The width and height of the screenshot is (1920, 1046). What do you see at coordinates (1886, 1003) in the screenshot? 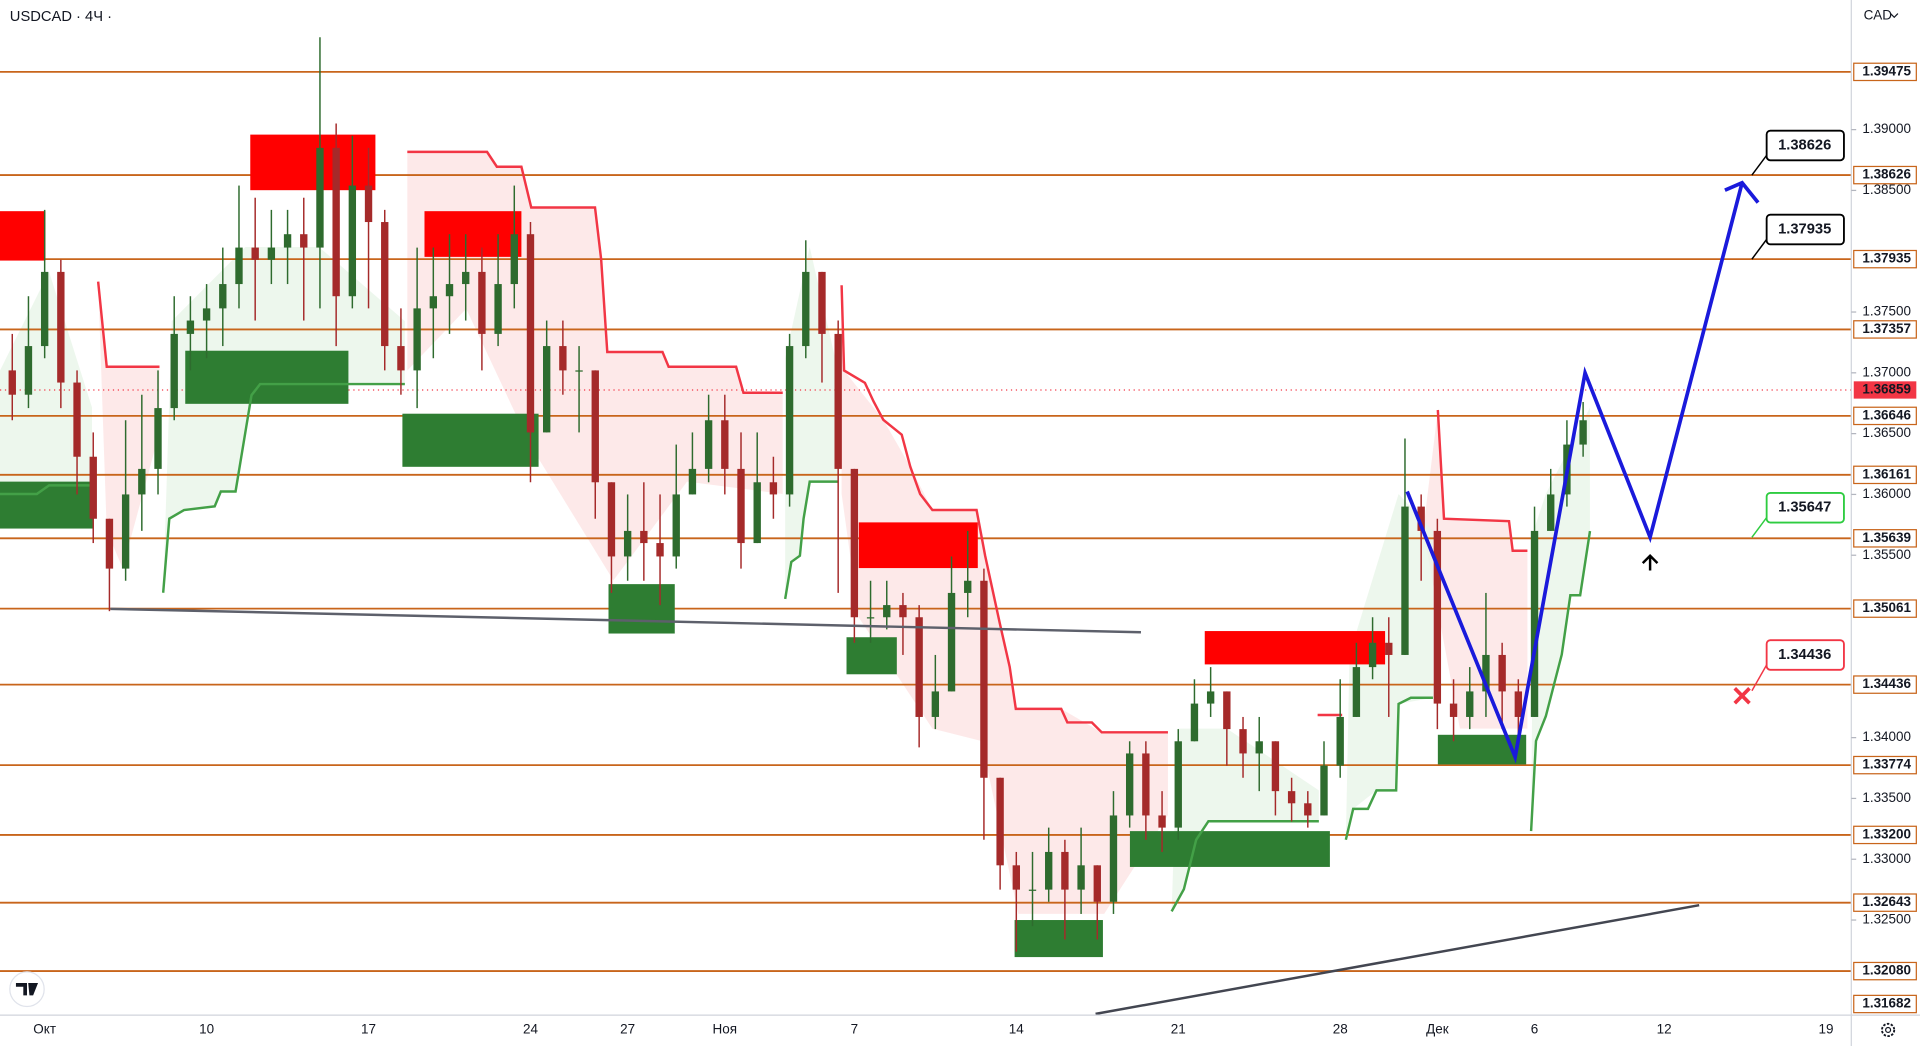
I see `level-label: 1.31682` at bounding box center [1886, 1003].